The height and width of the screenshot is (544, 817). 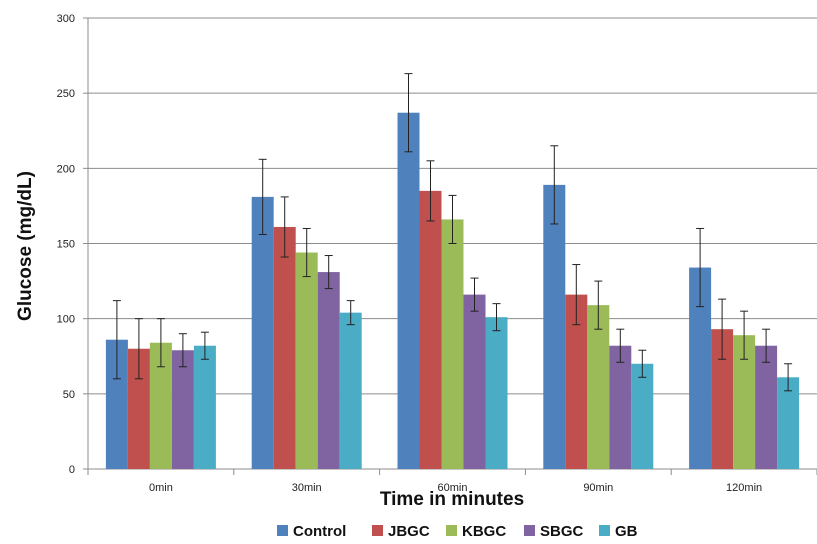 What do you see at coordinates (576, 381) in the screenshot?
I see `bar-jbgc-90min` at bounding box center [576, 381].